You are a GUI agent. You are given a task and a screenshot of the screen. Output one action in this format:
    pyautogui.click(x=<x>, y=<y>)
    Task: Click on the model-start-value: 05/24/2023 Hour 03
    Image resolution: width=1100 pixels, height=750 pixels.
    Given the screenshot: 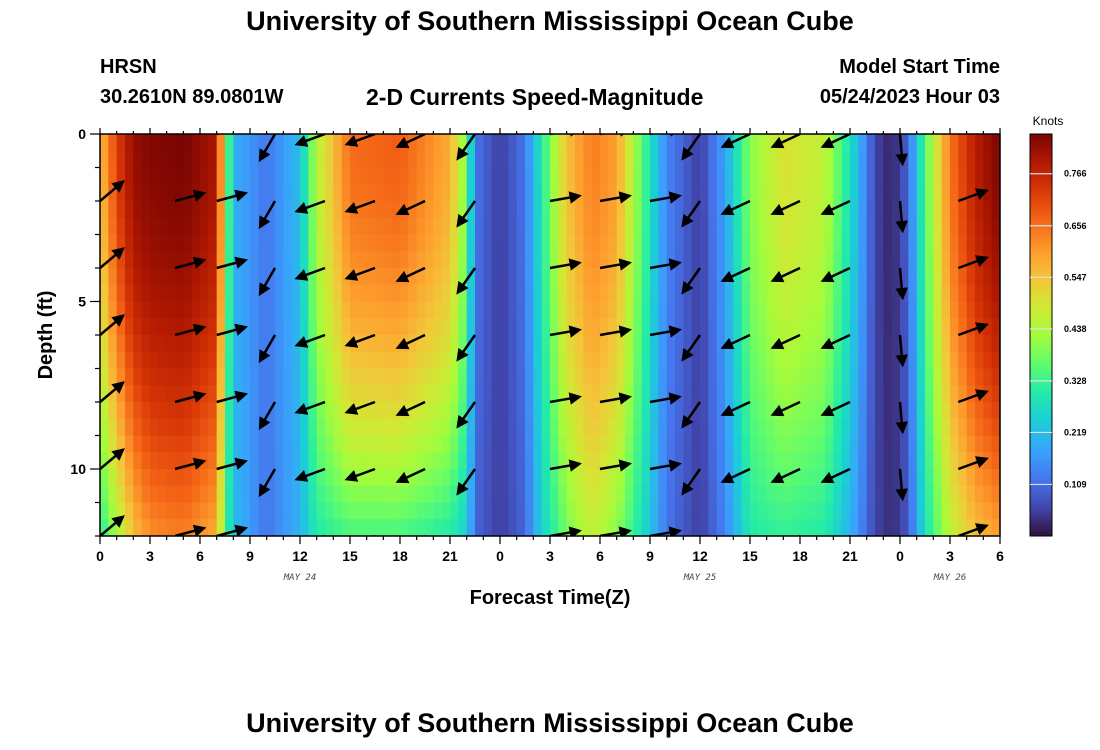 What is the action you would take?
    pyautogui.click(x=909, y=97)
    